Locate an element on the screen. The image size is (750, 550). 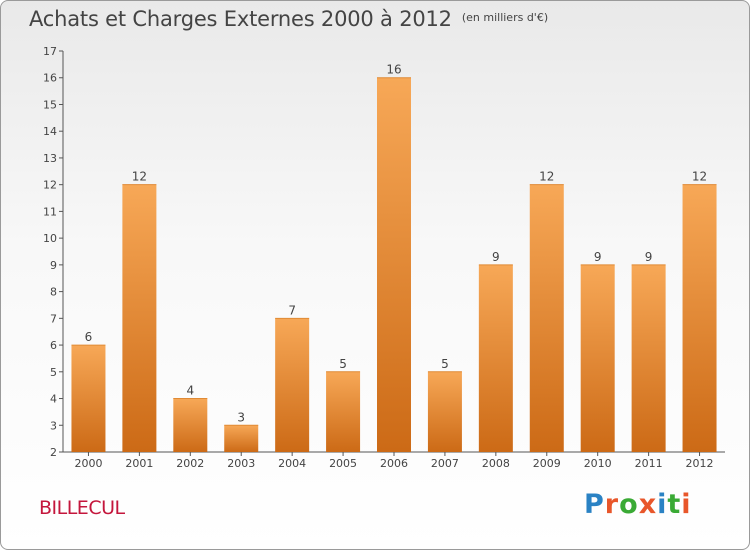
x-tick-label: 2010 is located at coordinates (598, 463).